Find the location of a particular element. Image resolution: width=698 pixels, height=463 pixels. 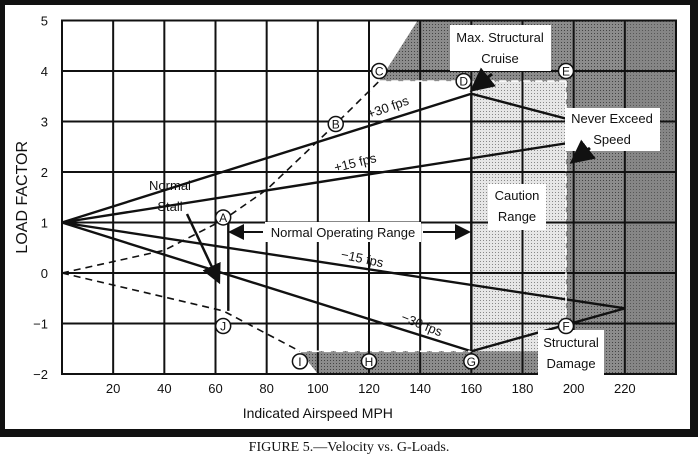

normal-stall-label: Stall is located at coordinates (169, 206).